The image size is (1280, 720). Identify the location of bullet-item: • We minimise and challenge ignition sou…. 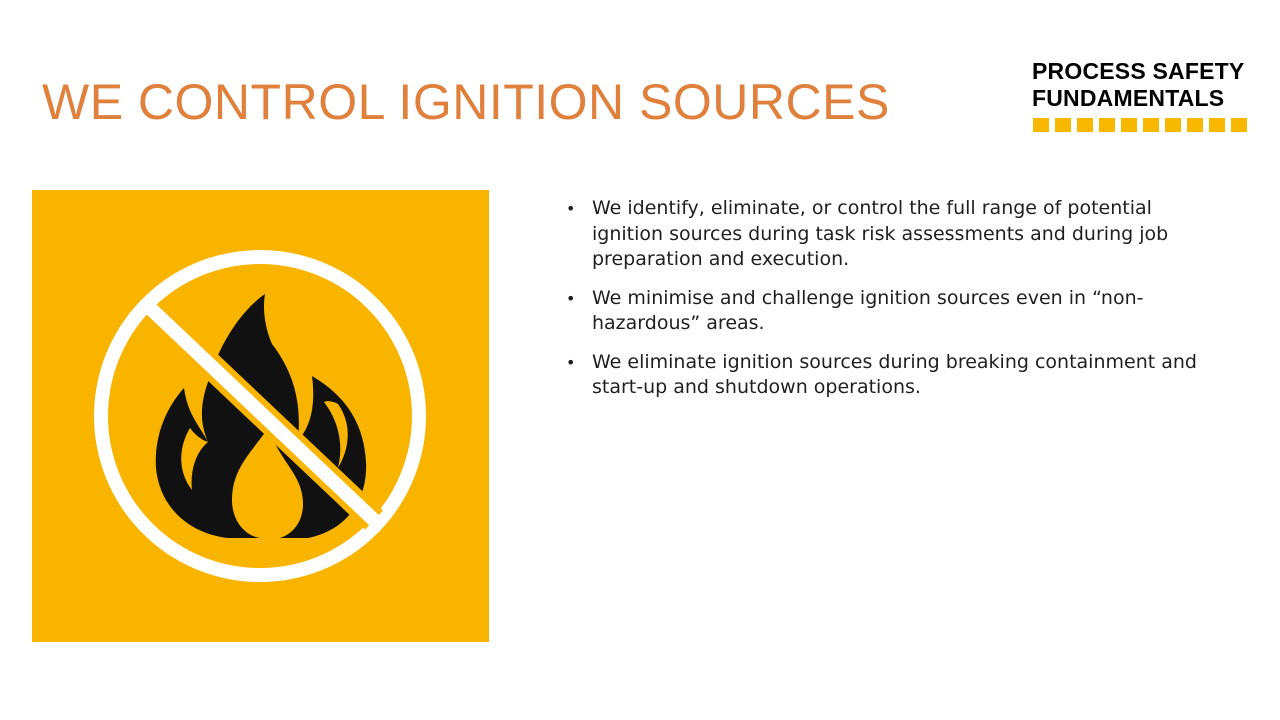
(891, 311).